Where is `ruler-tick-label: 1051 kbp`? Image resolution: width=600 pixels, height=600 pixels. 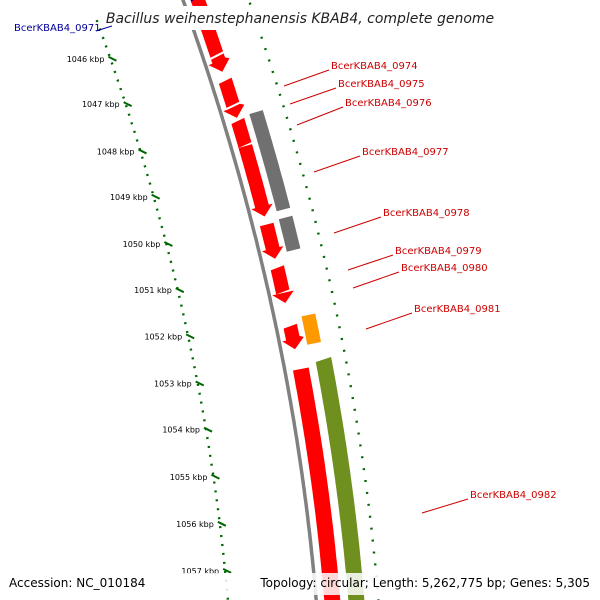 ruler-tick-label: 1051 kbp is located at coordinates (153, 290).